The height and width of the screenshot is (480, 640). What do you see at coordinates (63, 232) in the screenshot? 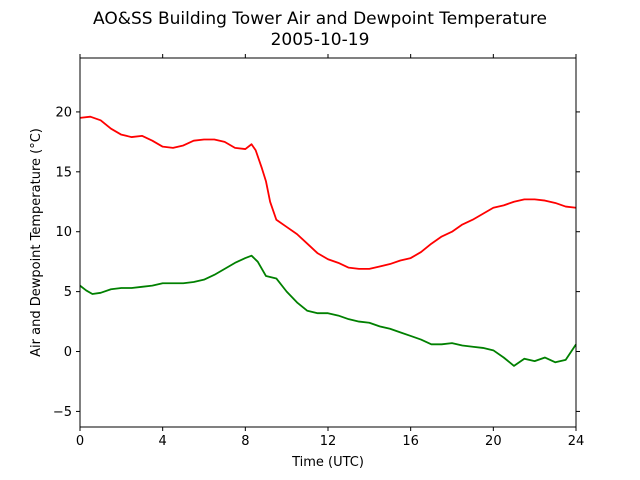
I see `y-tick-label-3: 10` at bounding box center [63, 232].